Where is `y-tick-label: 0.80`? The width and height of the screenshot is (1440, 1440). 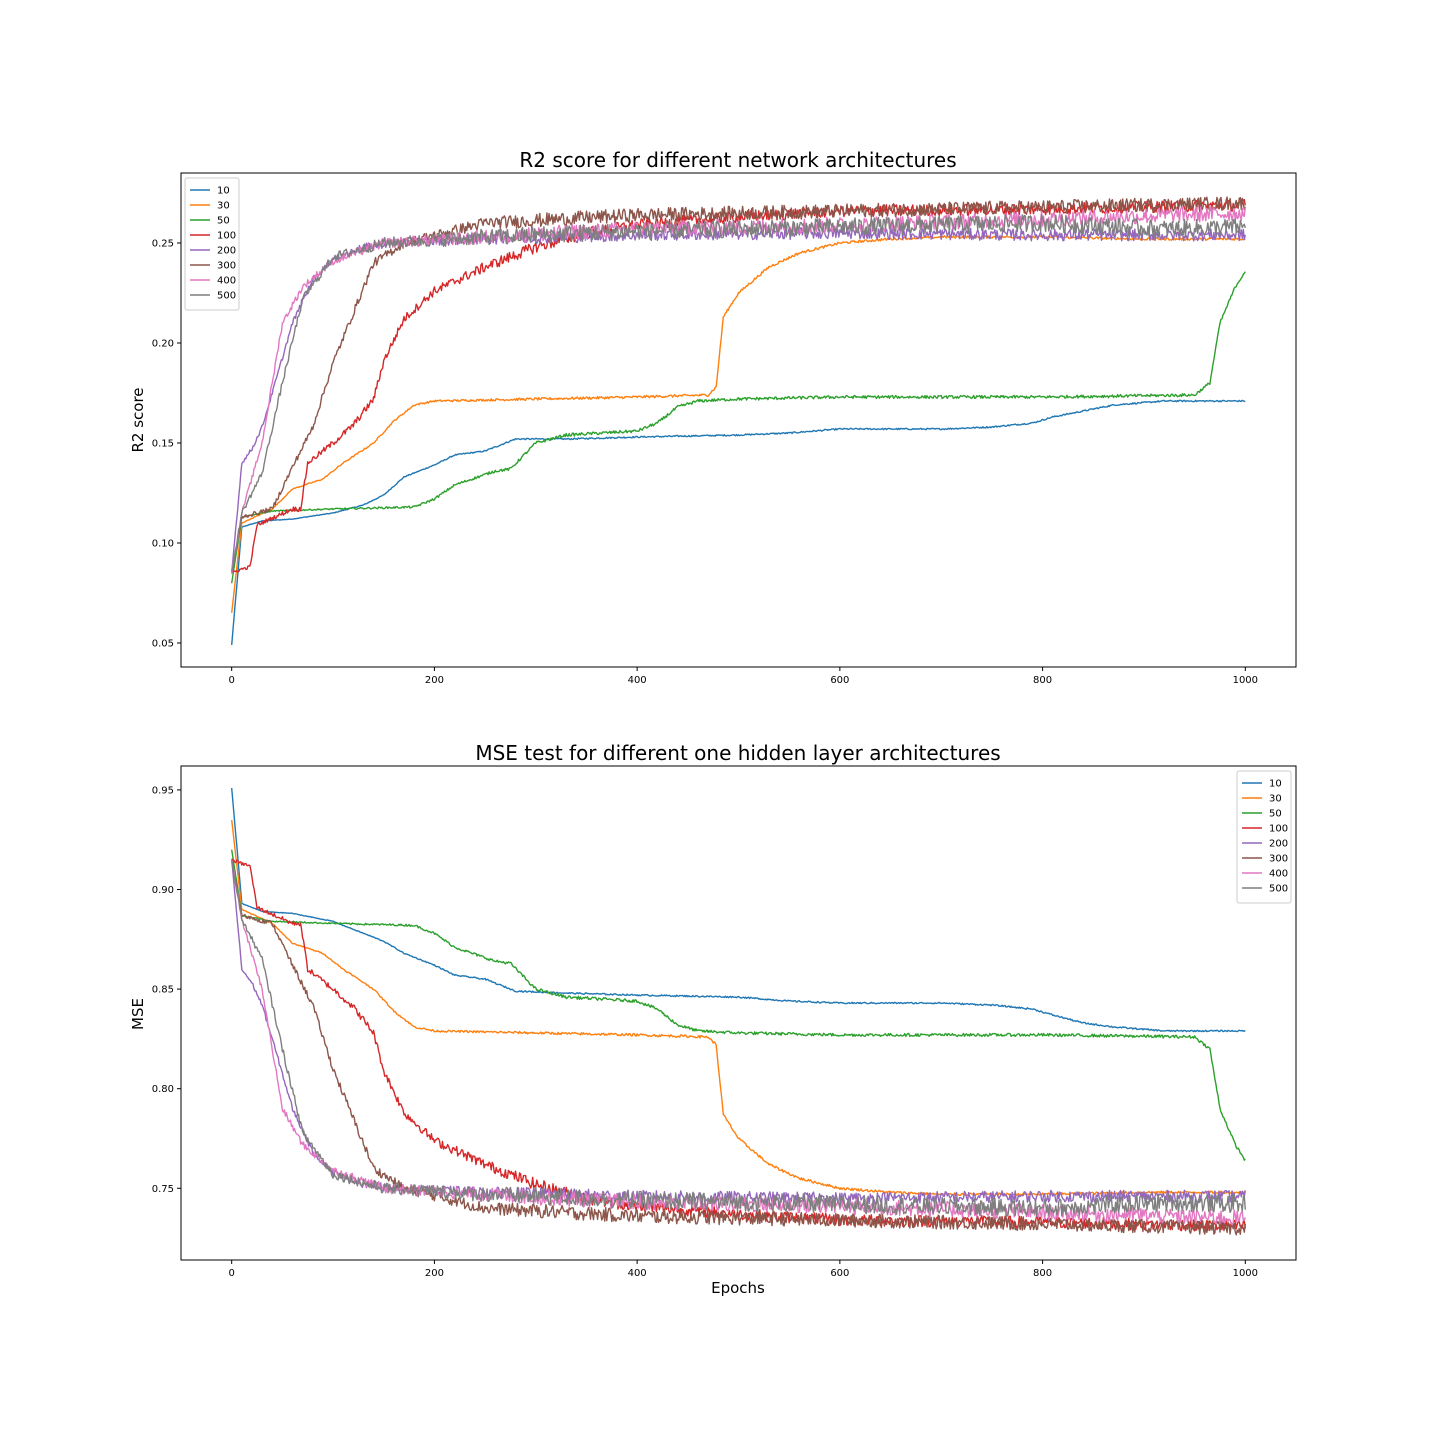
y-tick-label: 0.80 is located at coordinates (163, 1089).